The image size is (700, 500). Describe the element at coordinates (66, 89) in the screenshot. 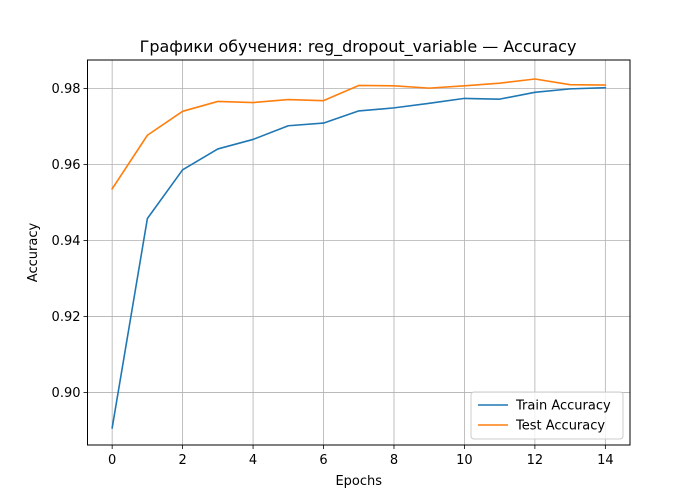

I see `y-tick-label: 0.98` at that location.